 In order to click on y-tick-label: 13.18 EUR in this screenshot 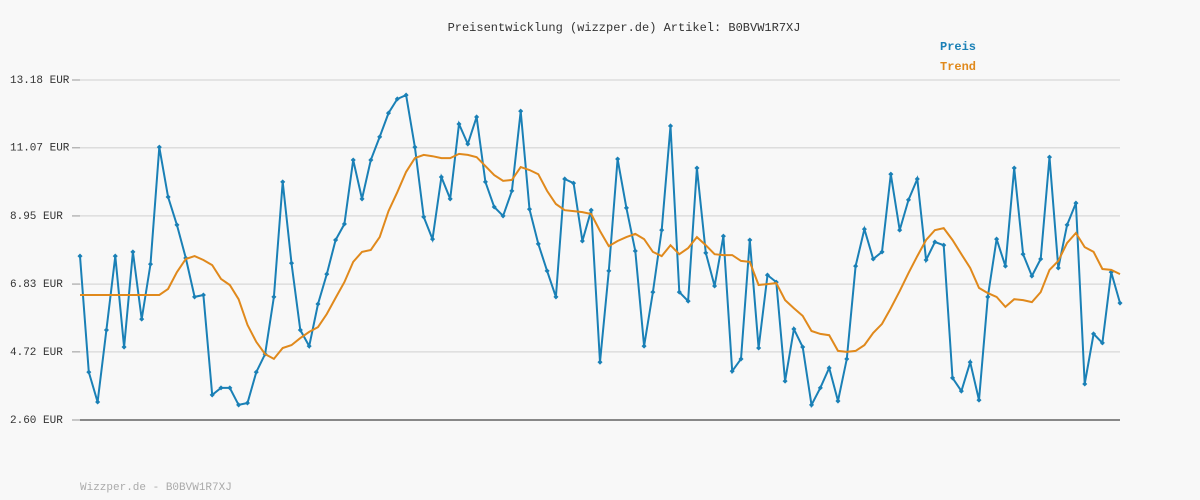, I will do `click(40, 81)`.